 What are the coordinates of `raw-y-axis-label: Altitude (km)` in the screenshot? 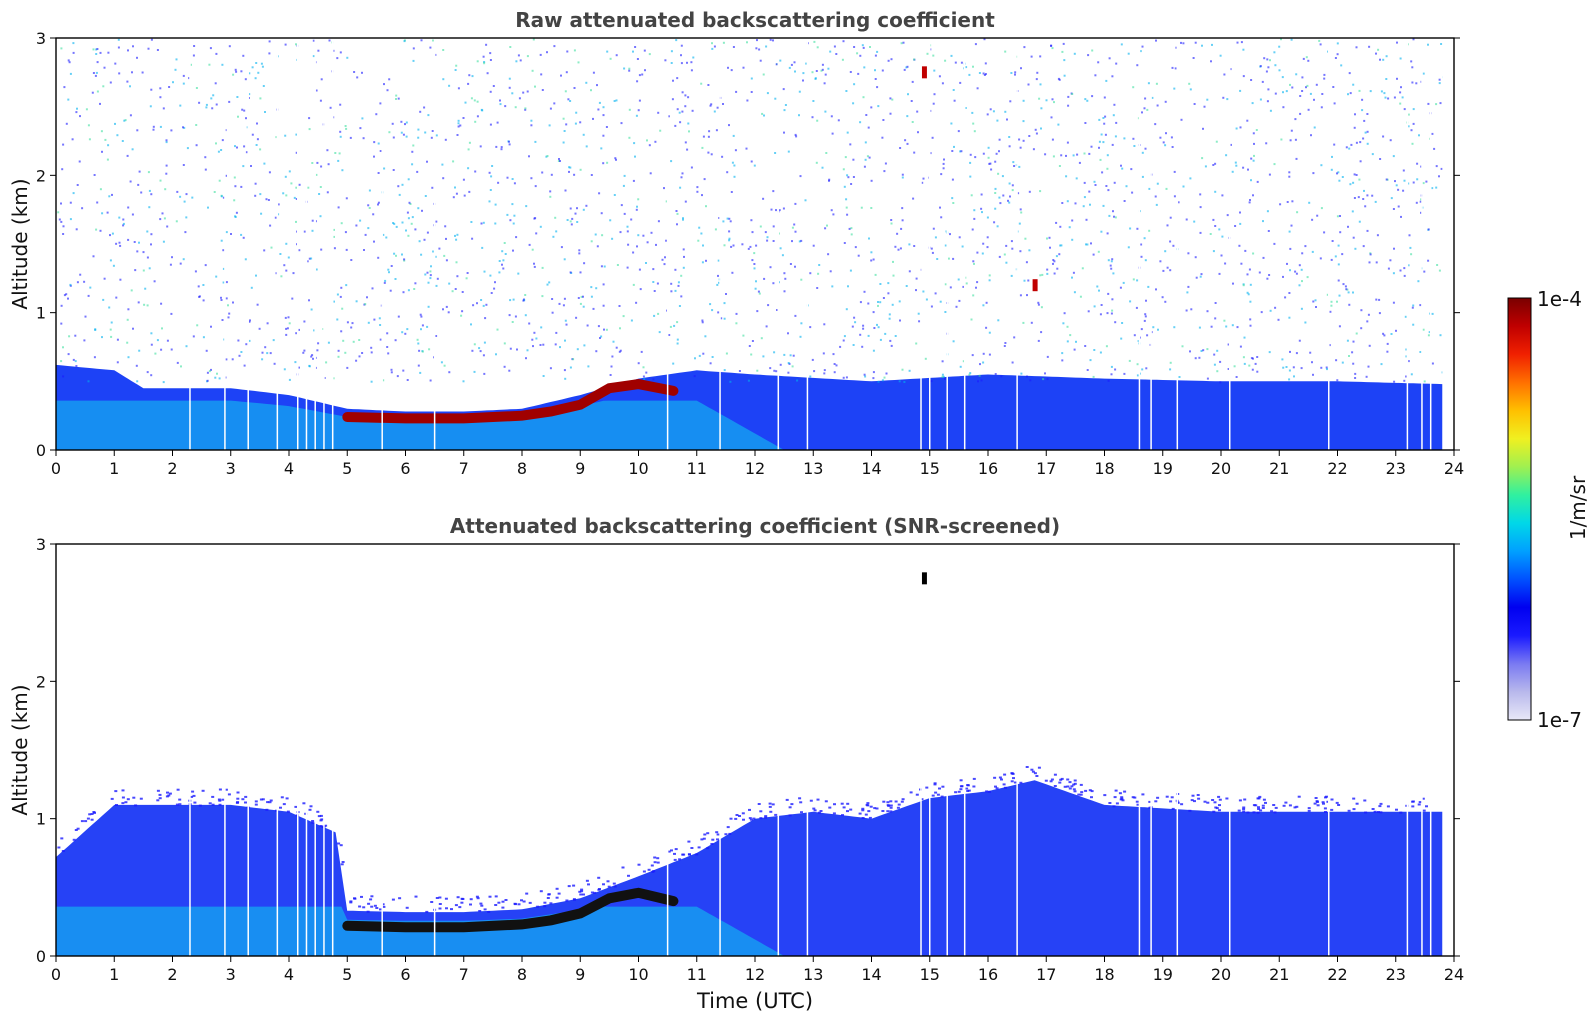 It's located at (20, 243).